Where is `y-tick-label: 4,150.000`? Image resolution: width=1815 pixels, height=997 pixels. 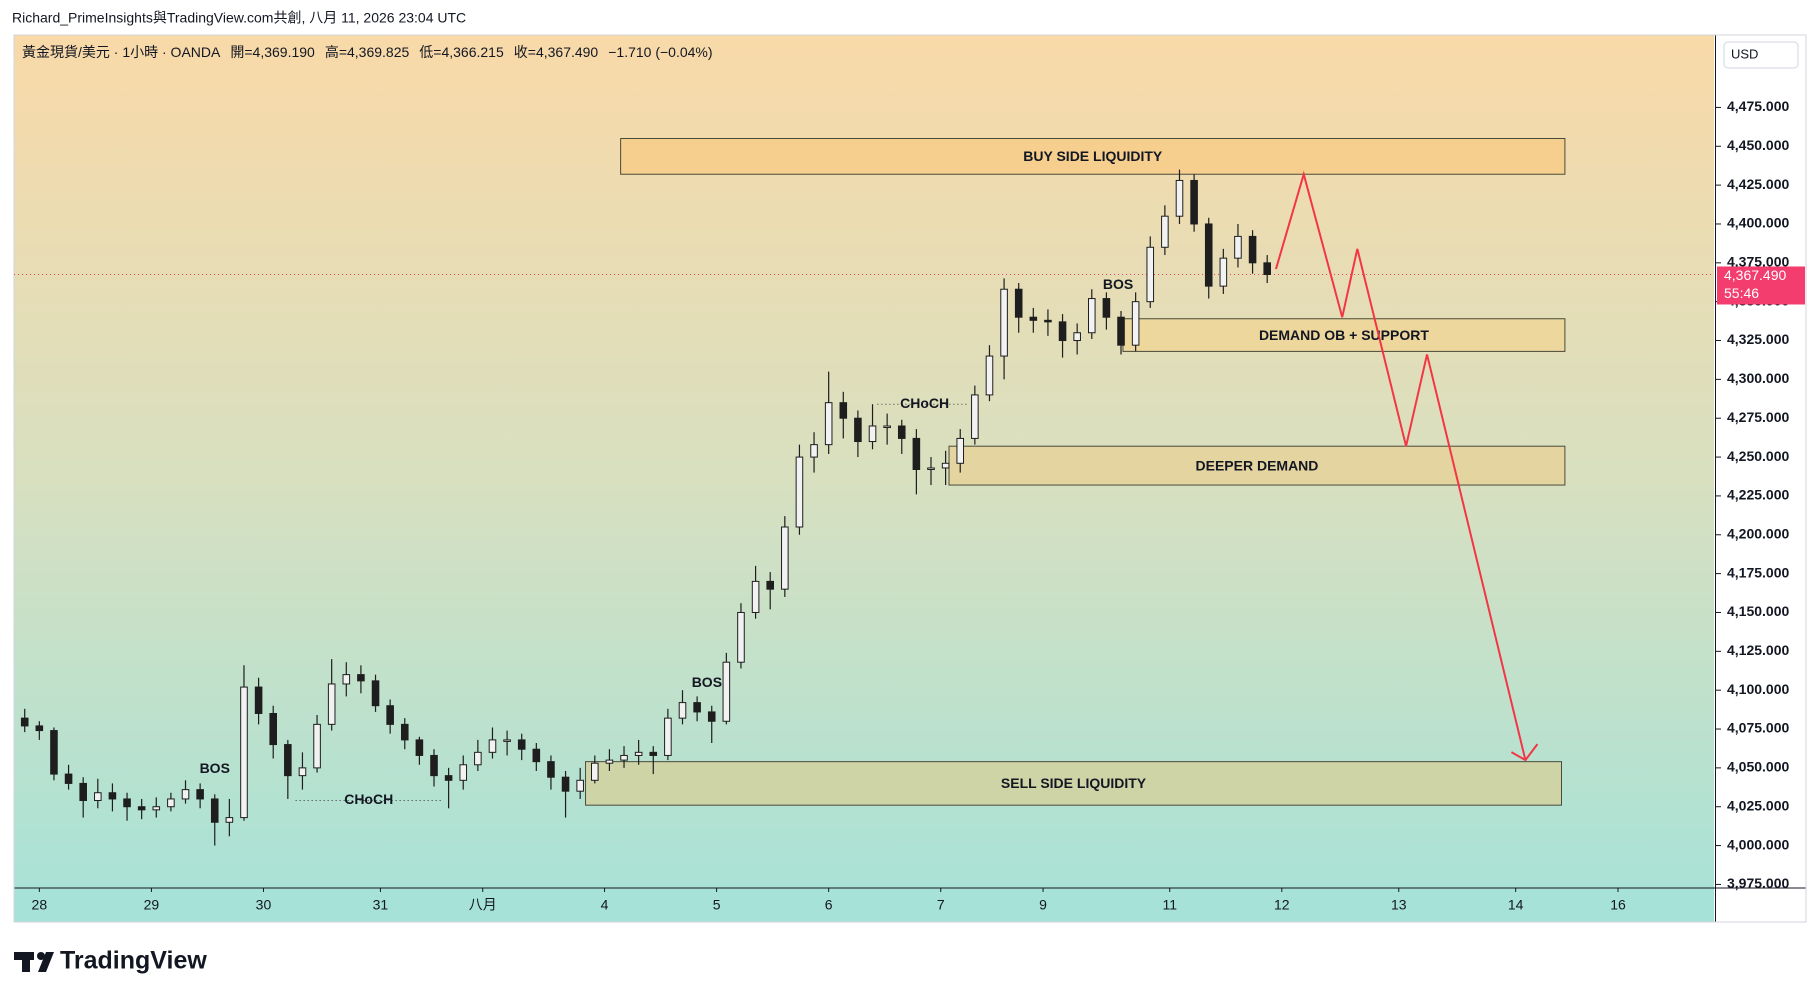 y-tick-label: 4,150.000 is located at coordinates (1758, 611).